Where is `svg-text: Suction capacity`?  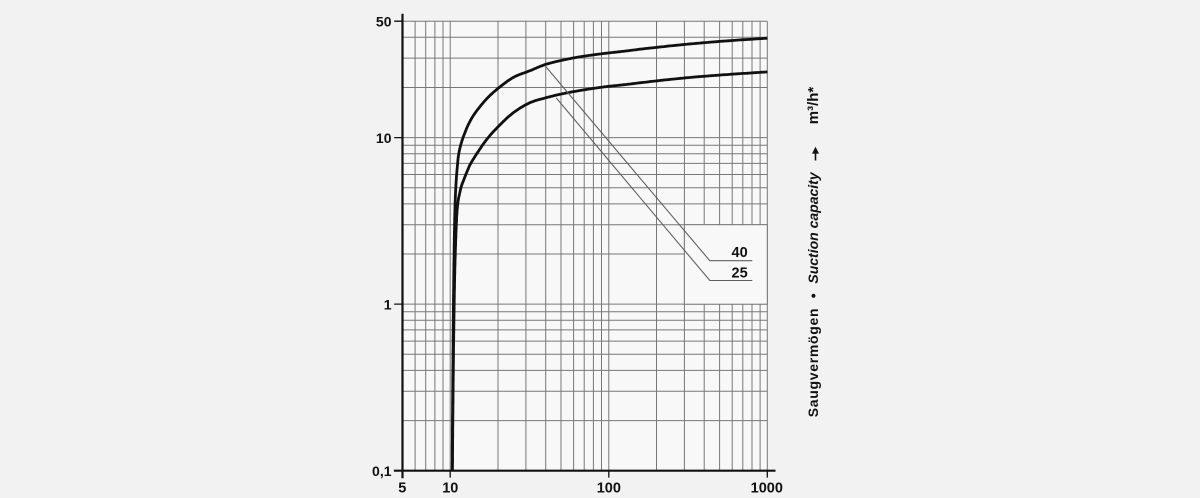
svg-text: Suction capacity is located at coordinates (813, 227).